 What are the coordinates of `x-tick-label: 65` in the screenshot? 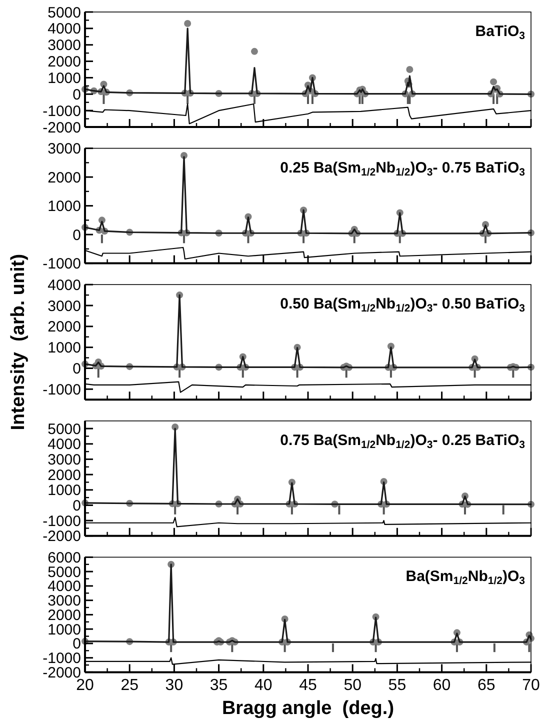 It's located at (487, 685).